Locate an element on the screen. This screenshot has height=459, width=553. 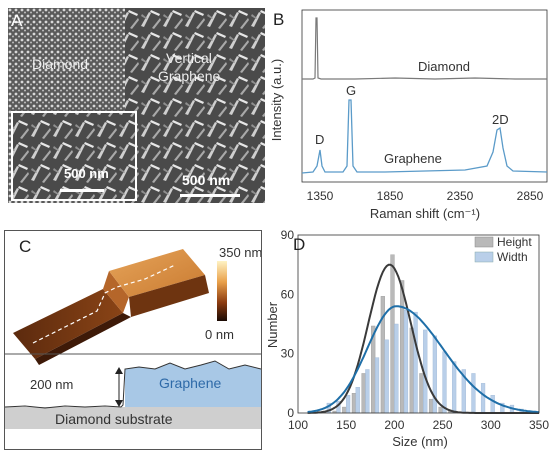
step-height-label: 200 nm is located at coordinates (51, 384).